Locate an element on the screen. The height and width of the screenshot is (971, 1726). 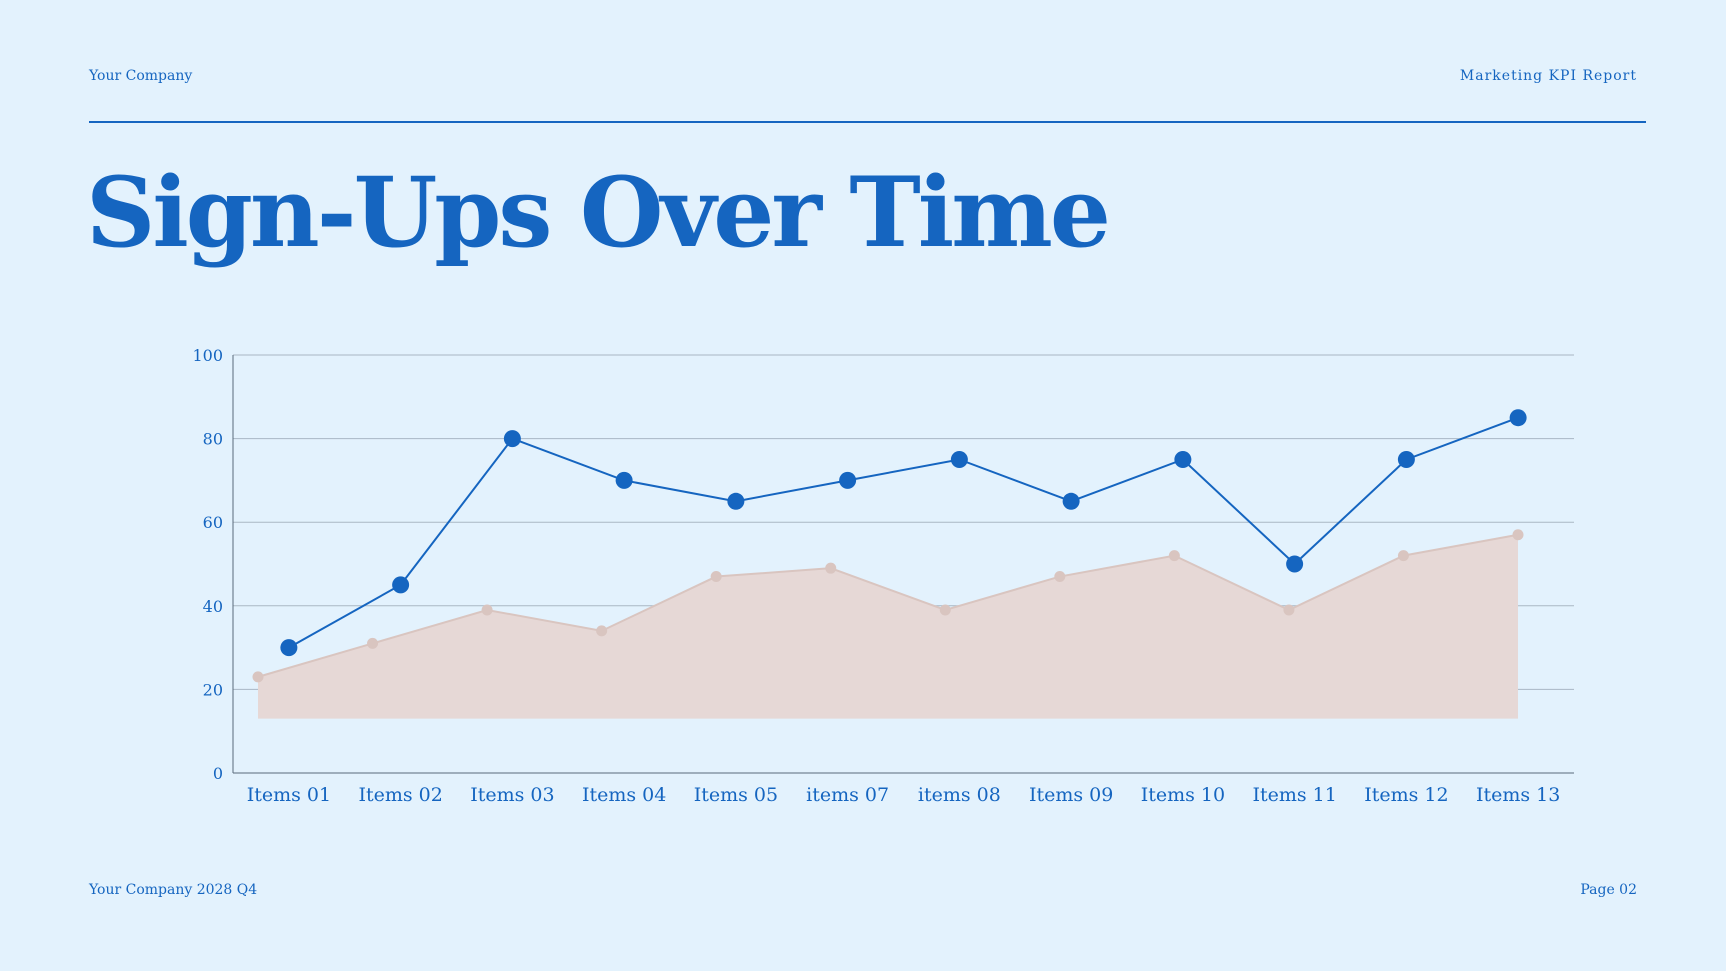
x-tick-label: items 07 is located at coordinates (847, 795).